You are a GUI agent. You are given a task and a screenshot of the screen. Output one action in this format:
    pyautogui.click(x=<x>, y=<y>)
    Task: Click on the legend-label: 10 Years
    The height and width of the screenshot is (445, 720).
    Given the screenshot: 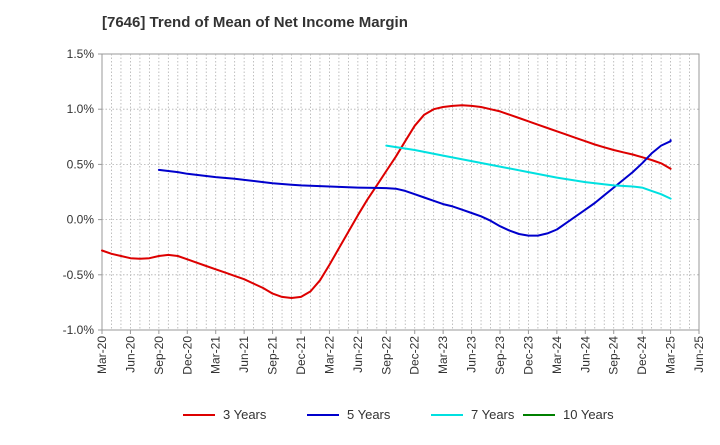 What is the action you would take?
    pyautogui.click(x=588, y=414)
    